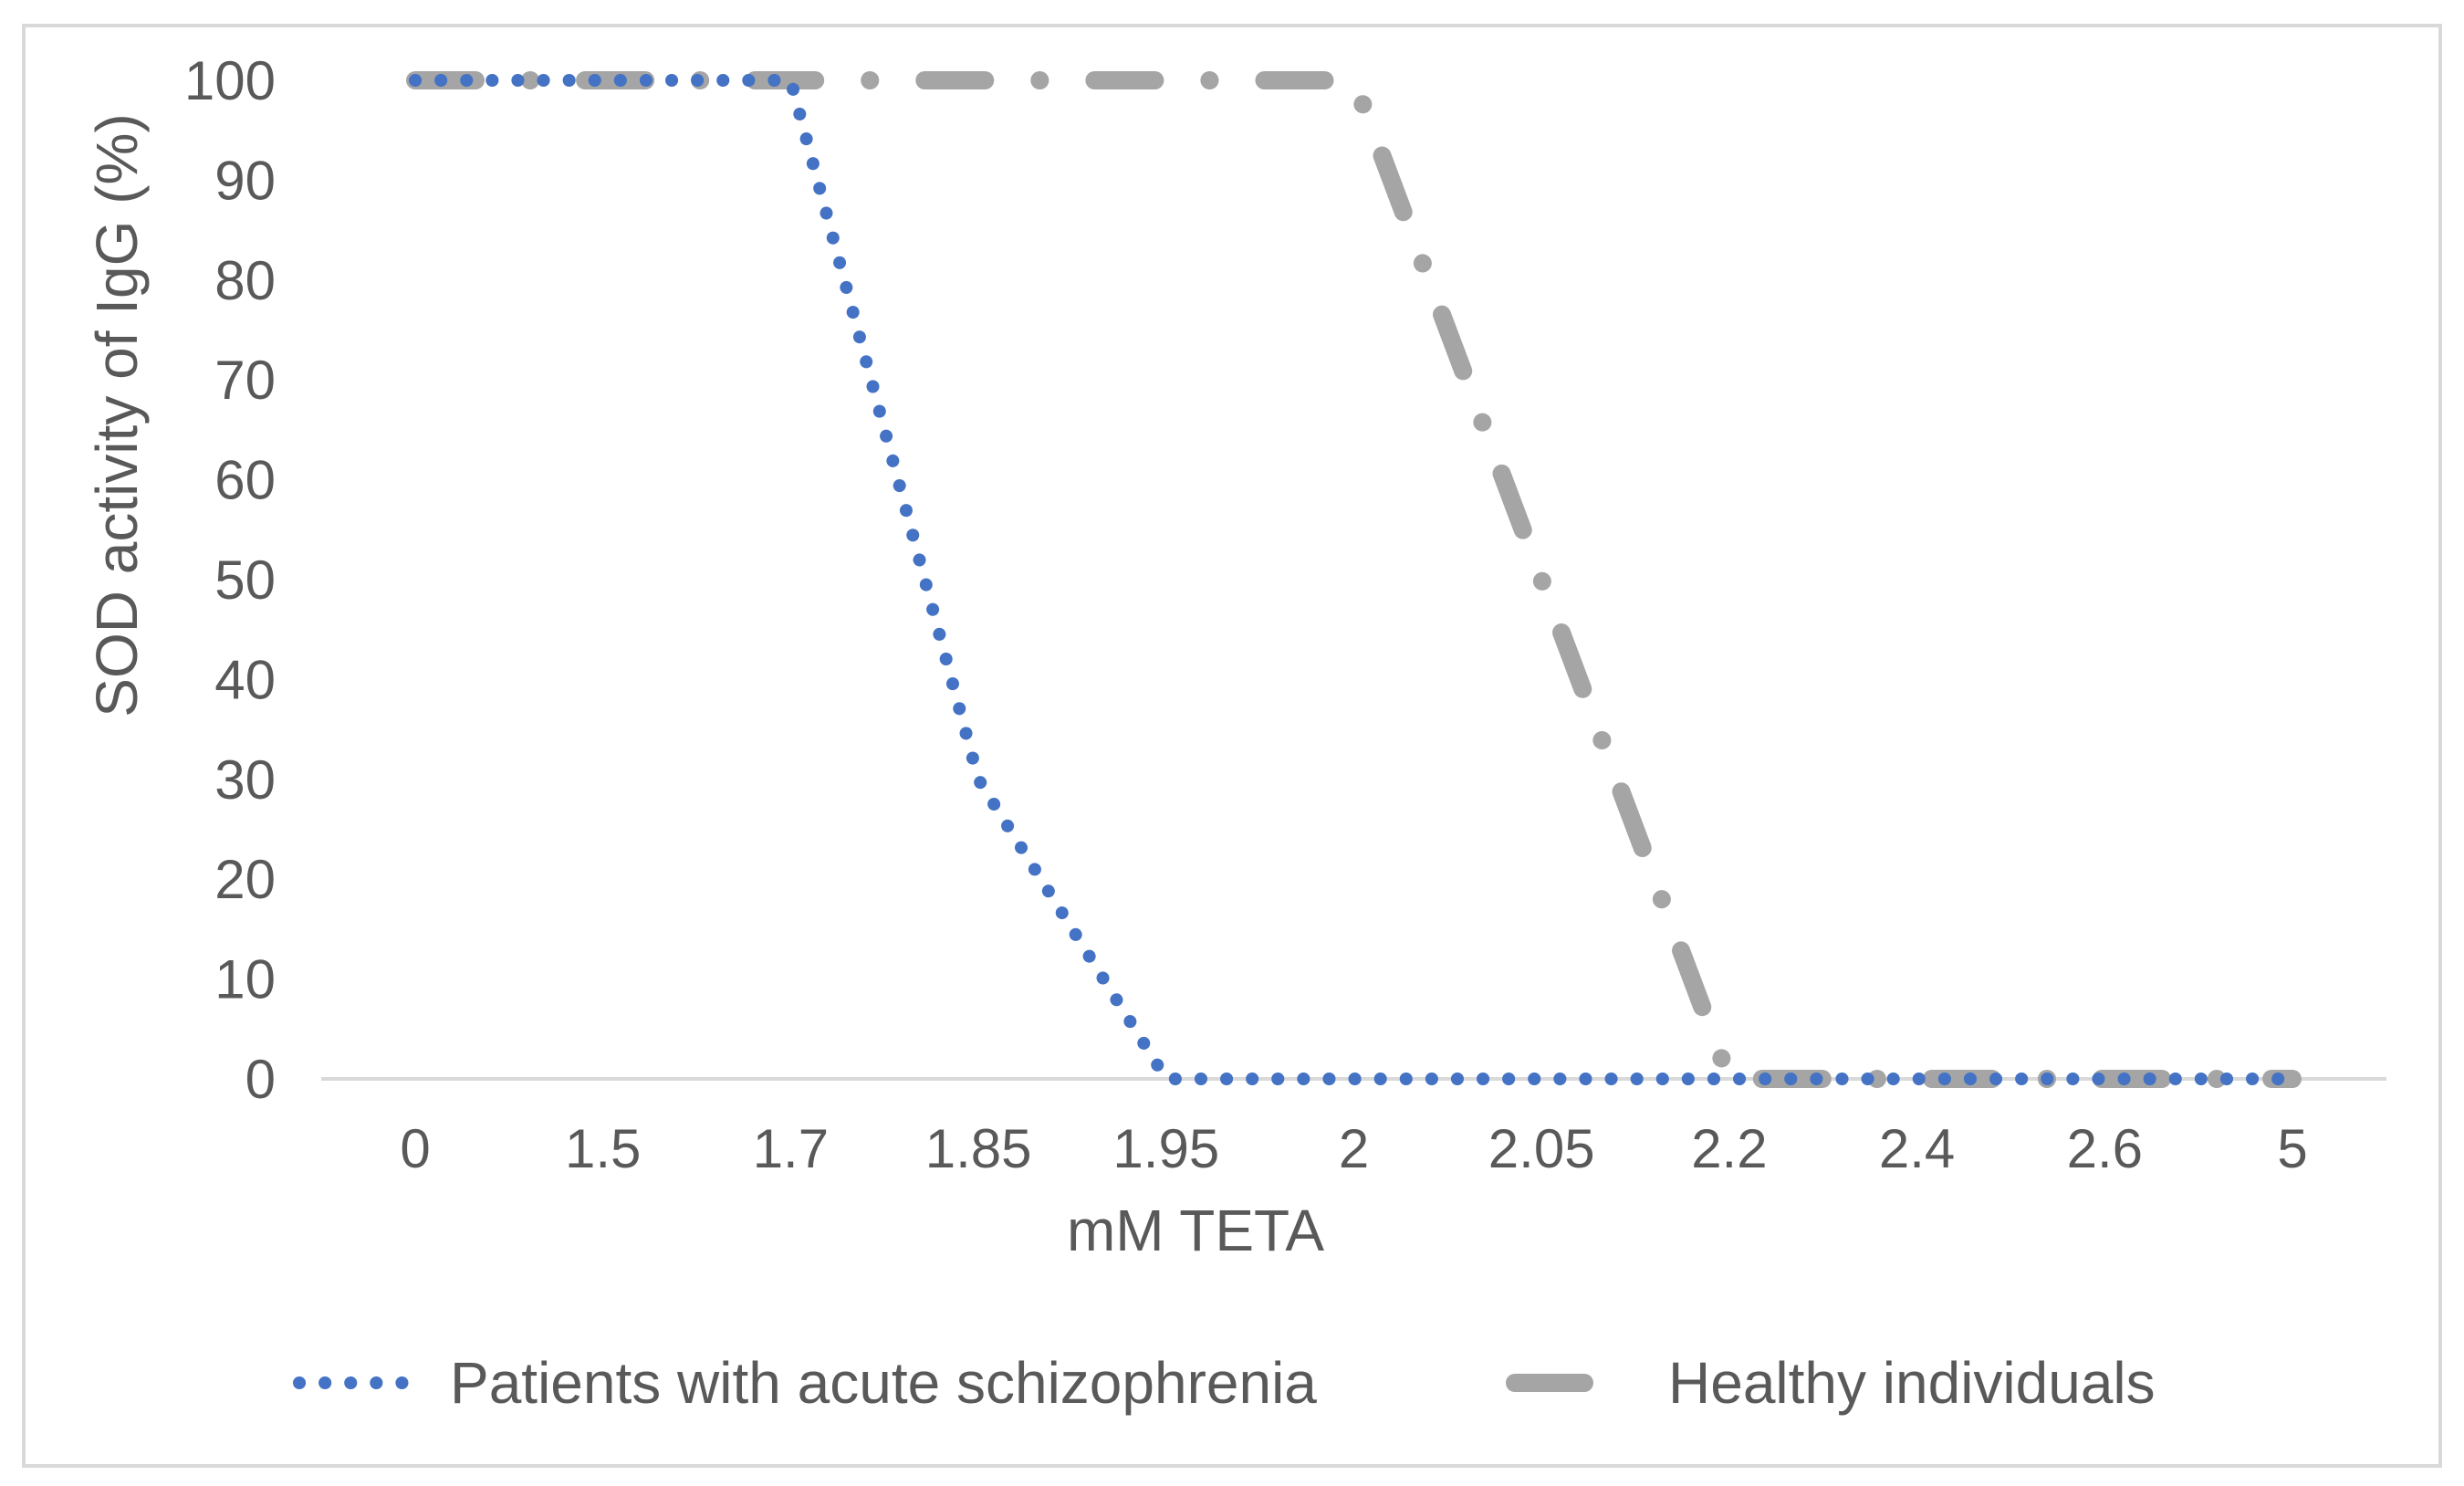 The height and width of the screenshot is (1486, 2464). I want to click on x-tick-label: 2, so click(1354, 1148).